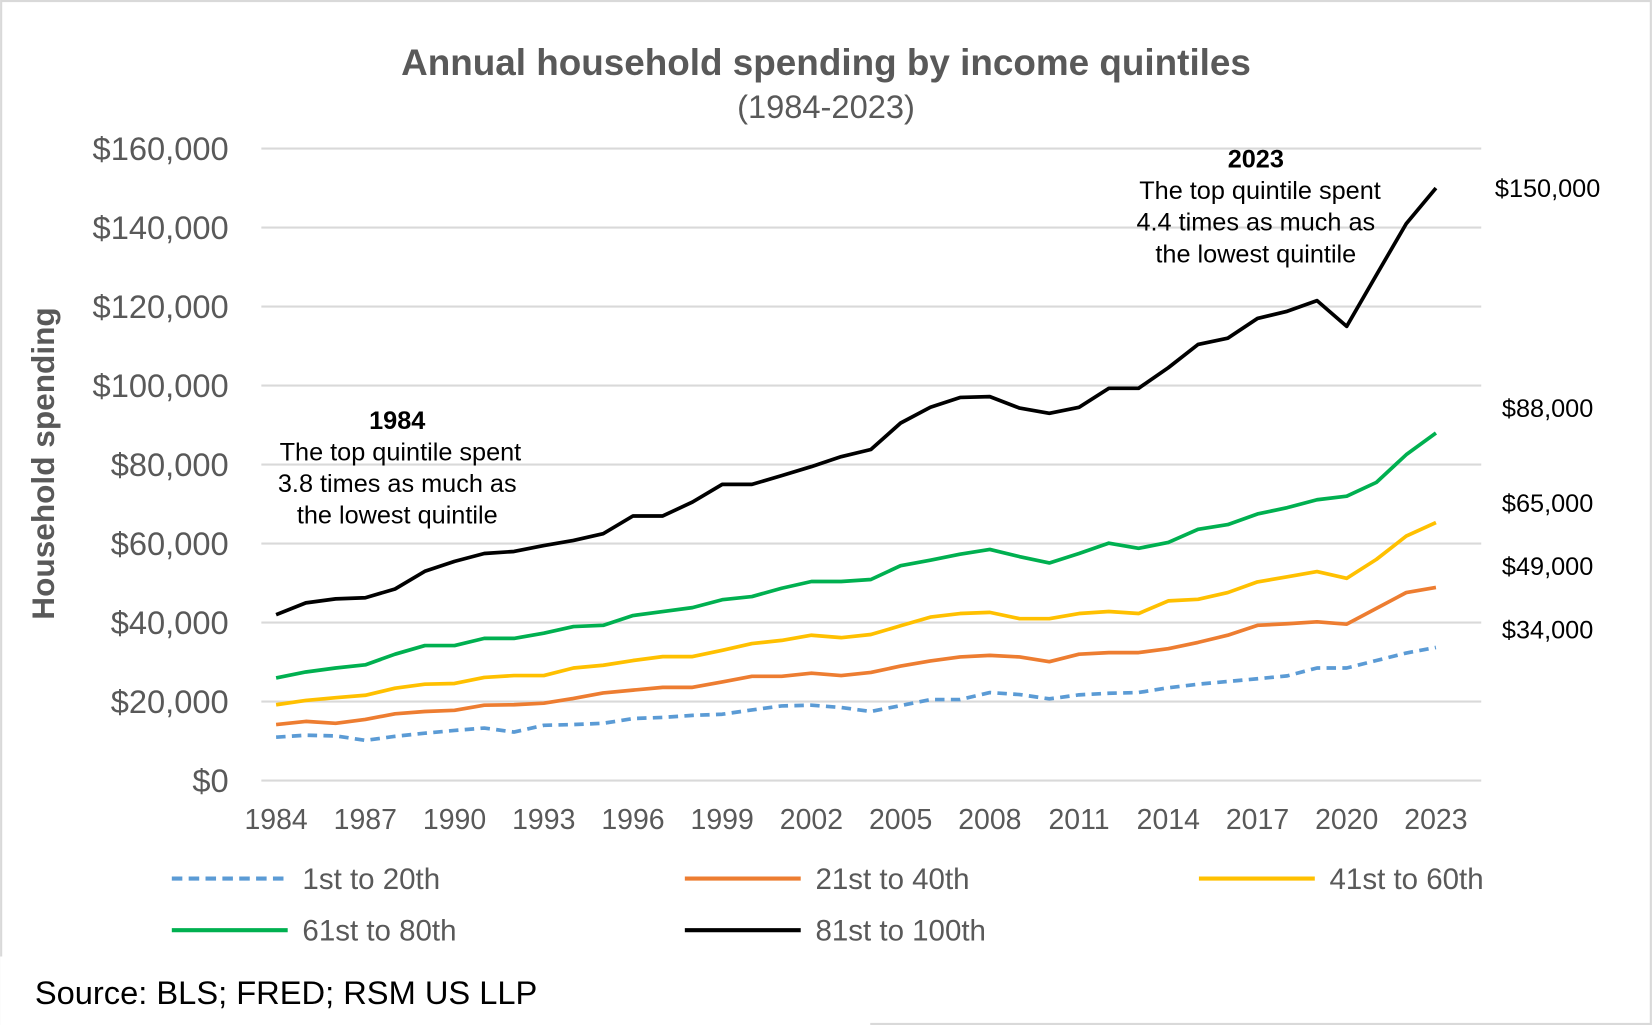  I want to click on x-tick-label: 1987, so click(365, 820).